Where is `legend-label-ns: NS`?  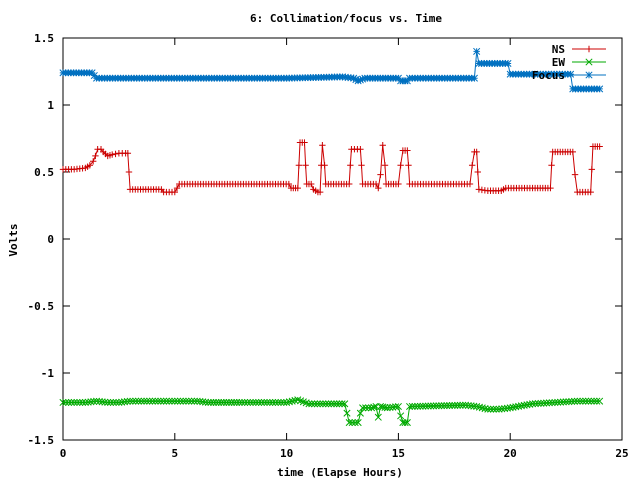 legend-label-ns: NS is located at coordinates (558, 49).